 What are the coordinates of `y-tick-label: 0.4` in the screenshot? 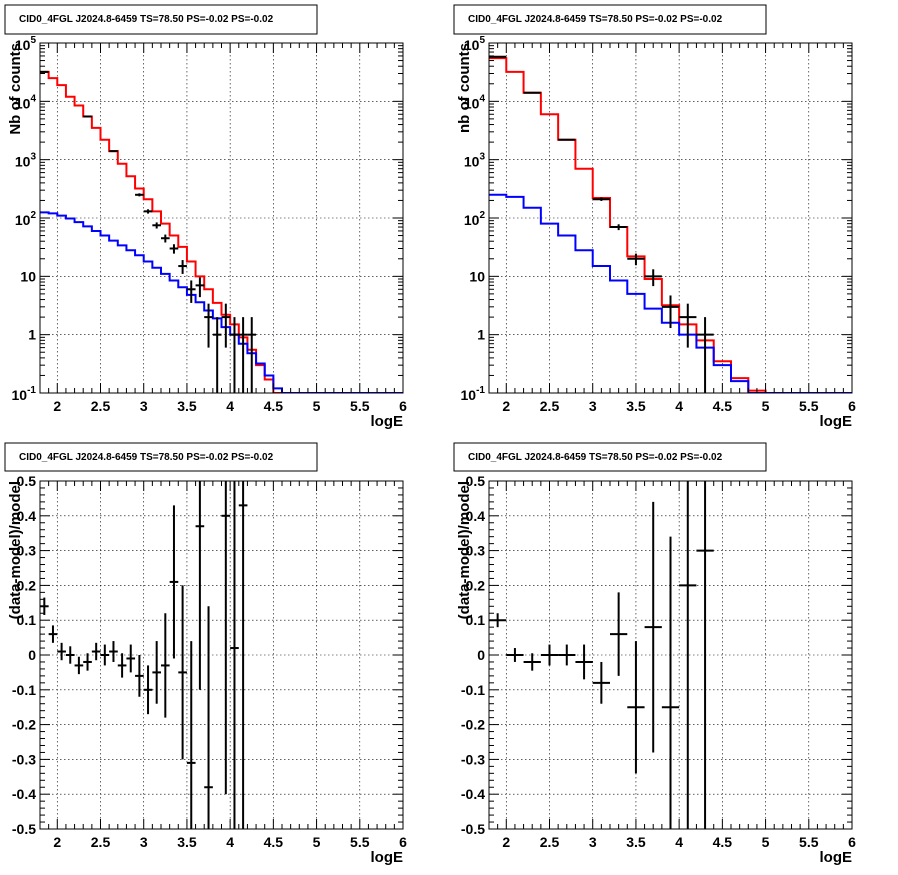 It's located at (27, 516).